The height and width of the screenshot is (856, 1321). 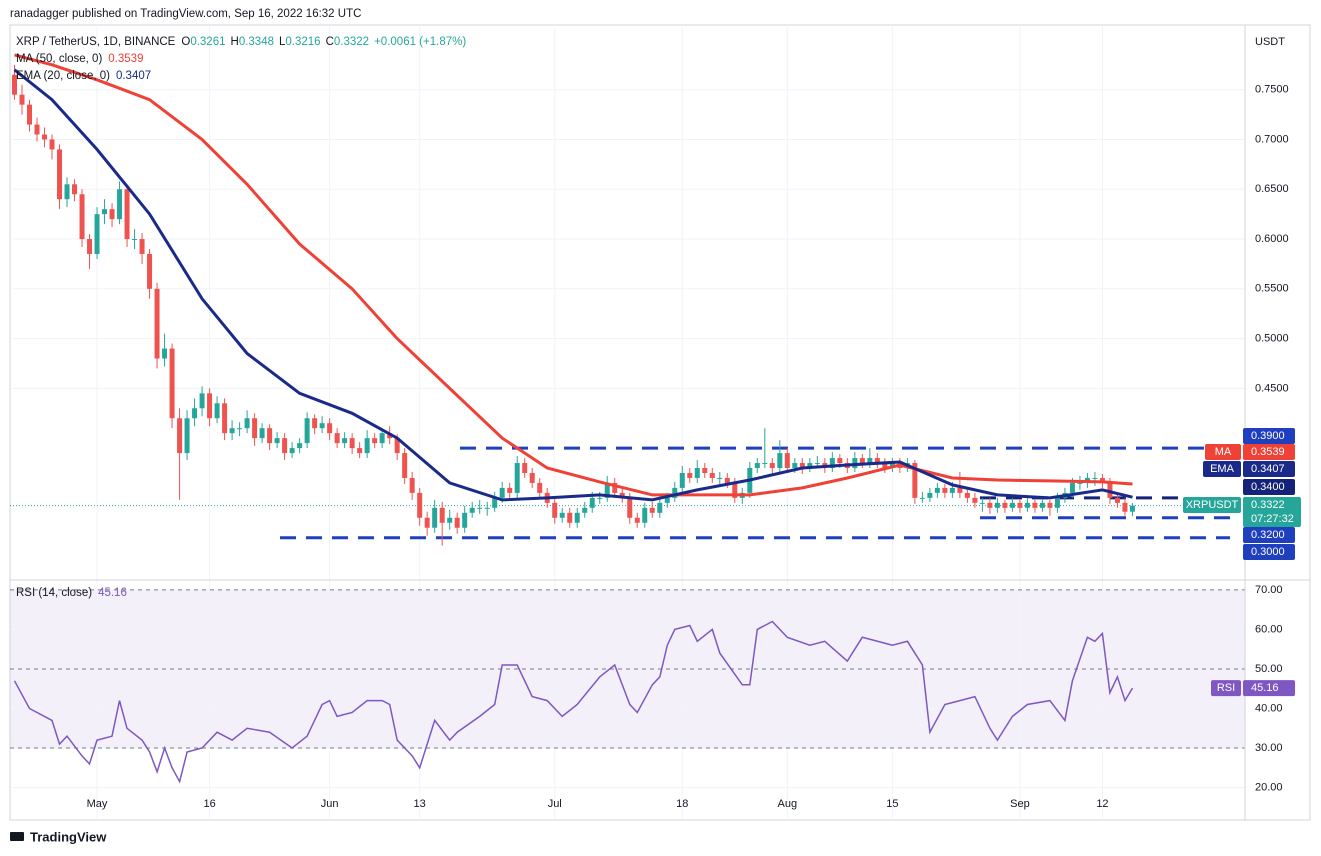 I want to click on rsi-tick-label: 70.00, so click(x=1269, y=590).